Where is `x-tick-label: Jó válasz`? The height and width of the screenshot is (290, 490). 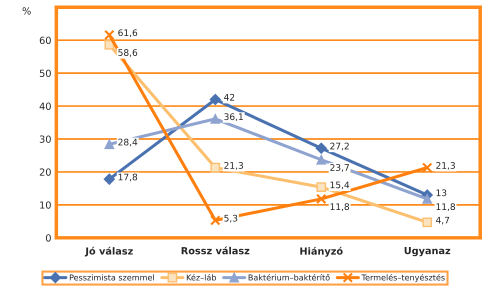 x-tick-label: Jó válasz is located at coordinates (108, 251).